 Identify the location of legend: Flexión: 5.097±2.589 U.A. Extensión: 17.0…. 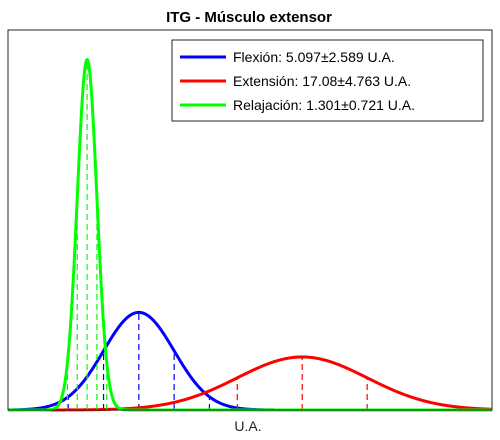
(327, 80).